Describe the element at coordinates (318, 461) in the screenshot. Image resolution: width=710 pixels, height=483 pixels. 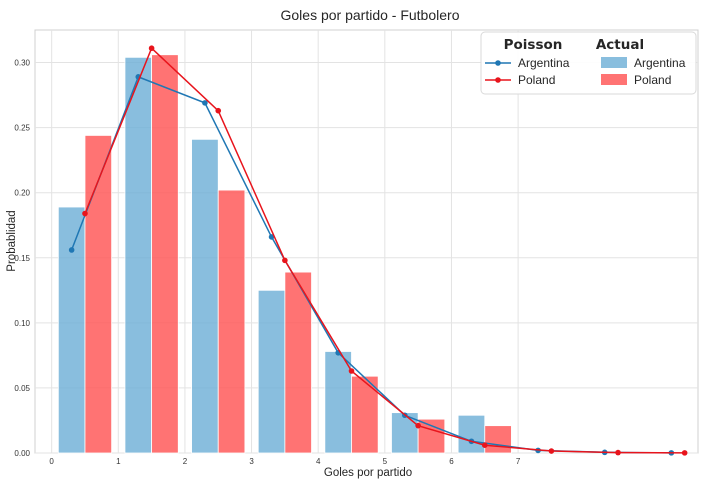
I see `x-tick-label: 4` at that location.